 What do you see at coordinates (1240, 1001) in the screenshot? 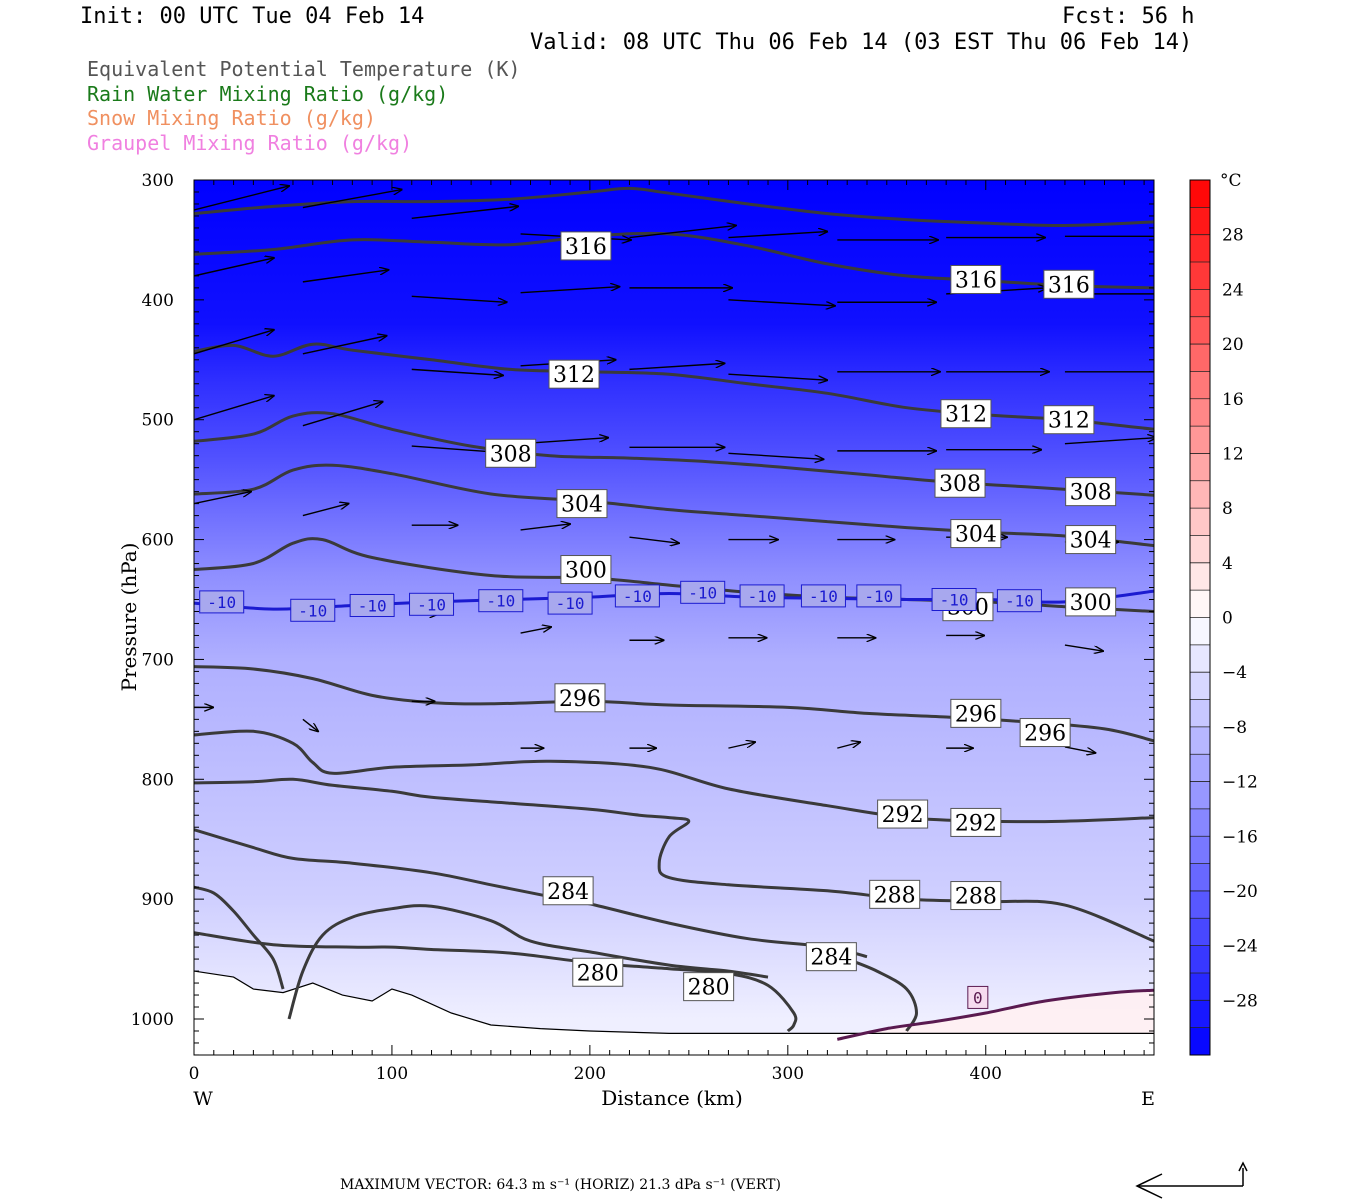
I see `colorbar-tick-label: −28` at bounding box center [1240, 1001].